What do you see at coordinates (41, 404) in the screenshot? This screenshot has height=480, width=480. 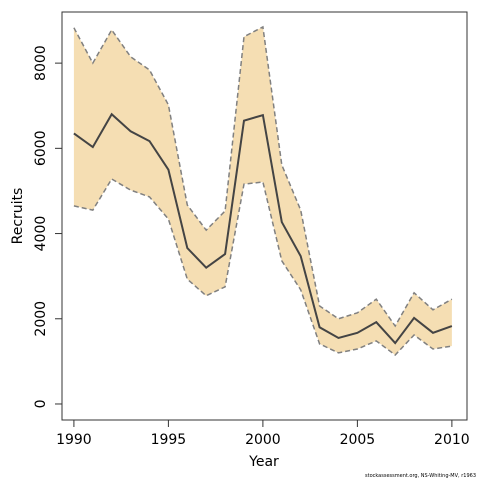 I see `y-tick-label: 0` at bounding box center [41, 404].